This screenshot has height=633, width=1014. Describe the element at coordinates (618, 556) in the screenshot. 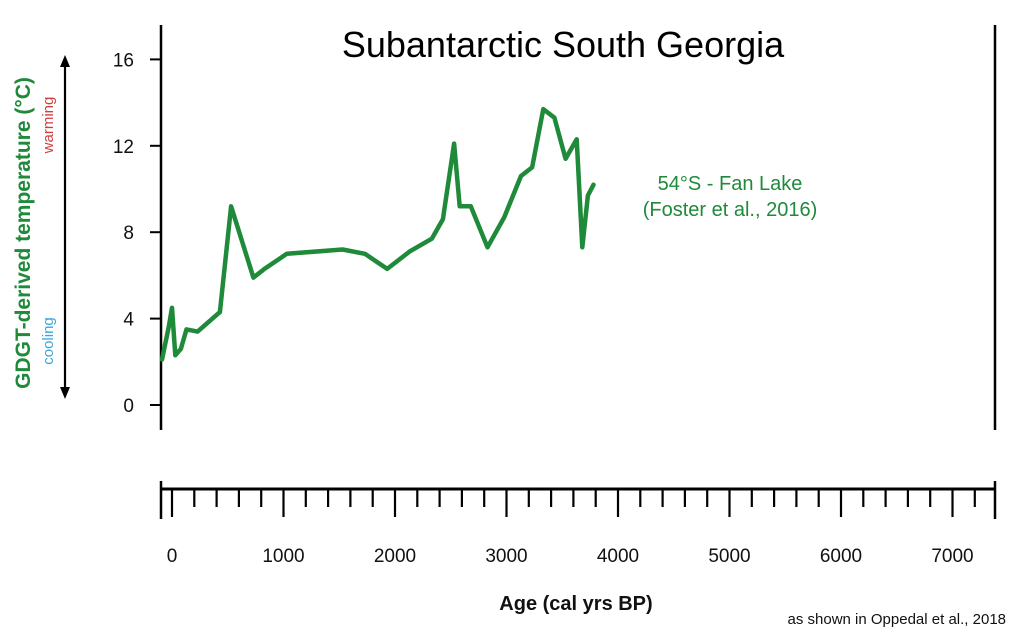

I see `x-tick-label: 4000` at that location.